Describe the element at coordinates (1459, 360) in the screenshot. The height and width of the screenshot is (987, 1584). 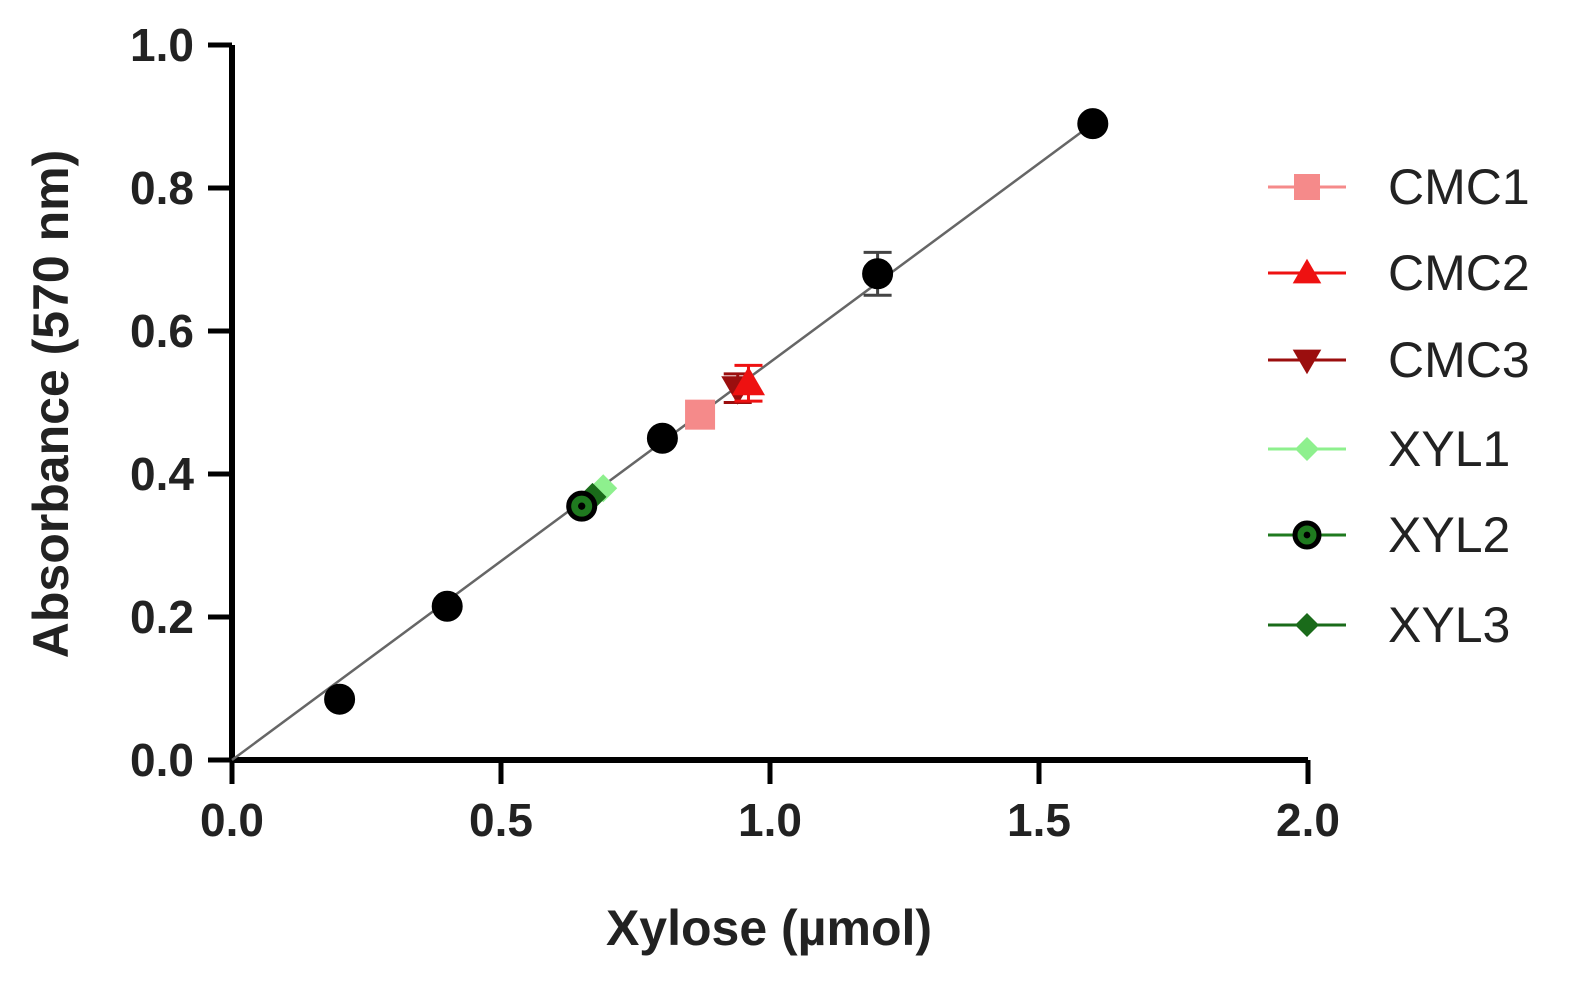
I see `legend-label: CMC3` at that location.